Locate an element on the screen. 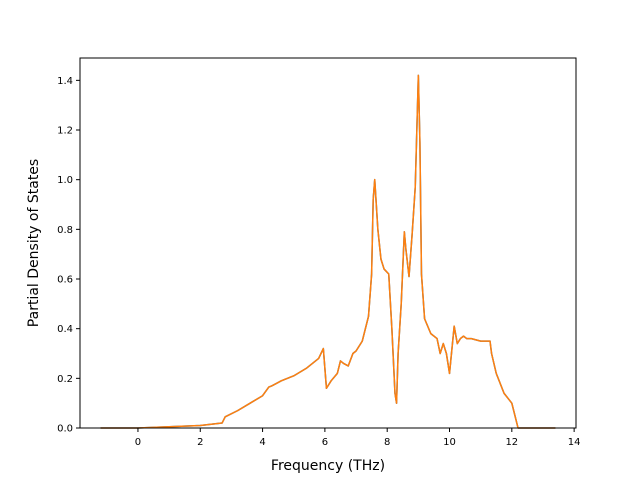 This screenshot has width=640, height=480. x-axis-label: Frequency (THz) is located at coordinates (328, 466).